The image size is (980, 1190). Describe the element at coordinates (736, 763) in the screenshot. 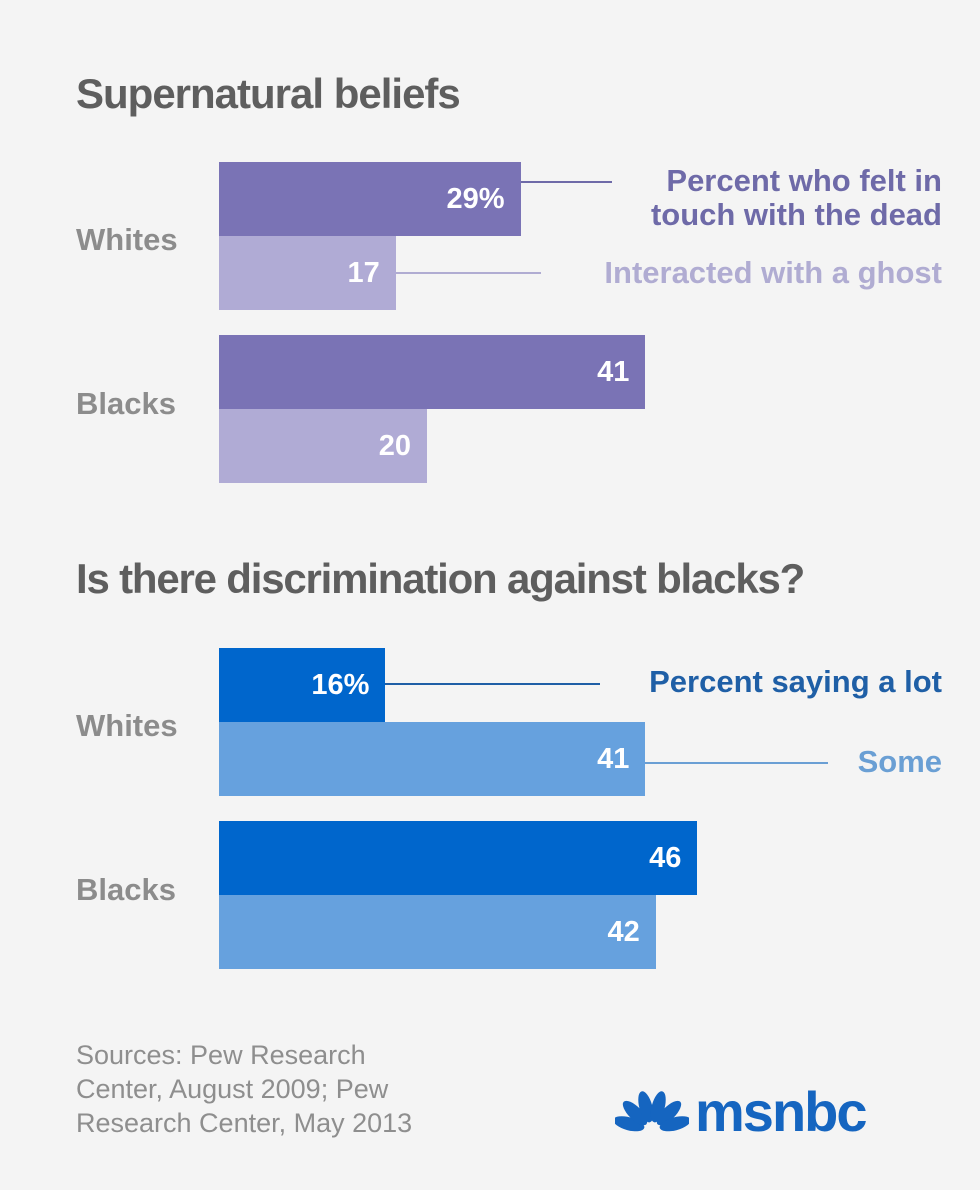

I see `chart2-leader-line-series2` at that location.